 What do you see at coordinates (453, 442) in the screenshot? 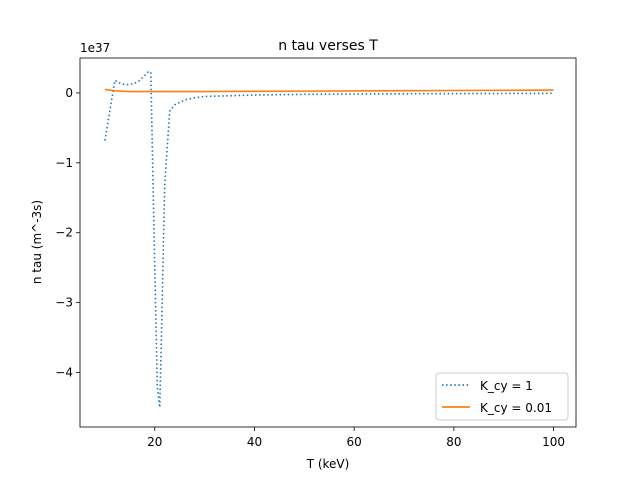
I see `x-tick-label: 80` at bounding box center [453, 442].